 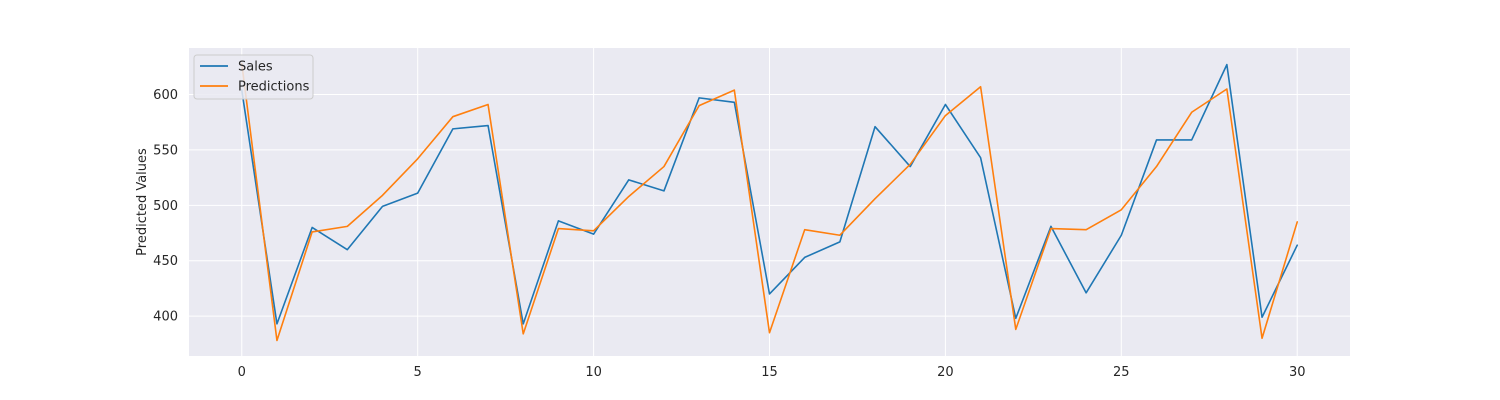 What do you see at coordinates (418, 372) in the screenshot?
I see `x-tick-label: 5` at bounding box center [418, 372].